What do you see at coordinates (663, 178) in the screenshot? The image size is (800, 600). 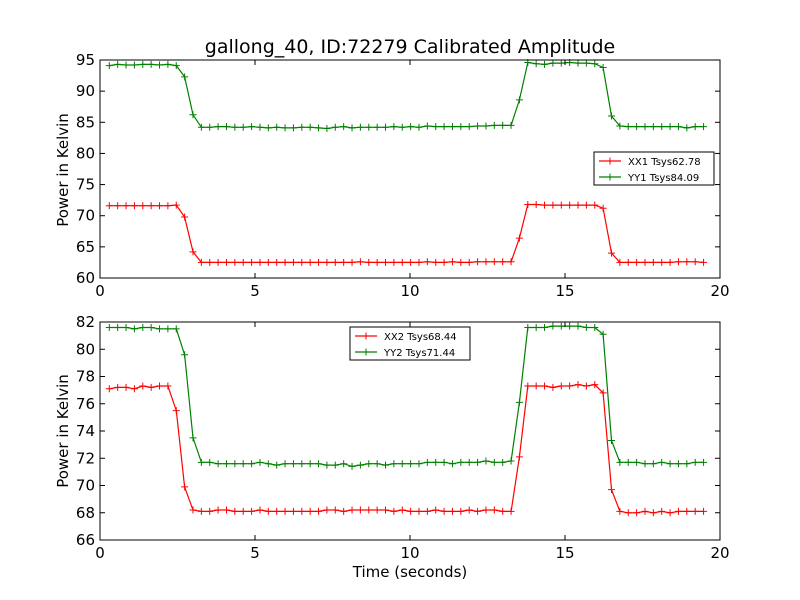 I see `top-legend-label-1: YY1 Tsys84.09` at bounding box center [663, 178].